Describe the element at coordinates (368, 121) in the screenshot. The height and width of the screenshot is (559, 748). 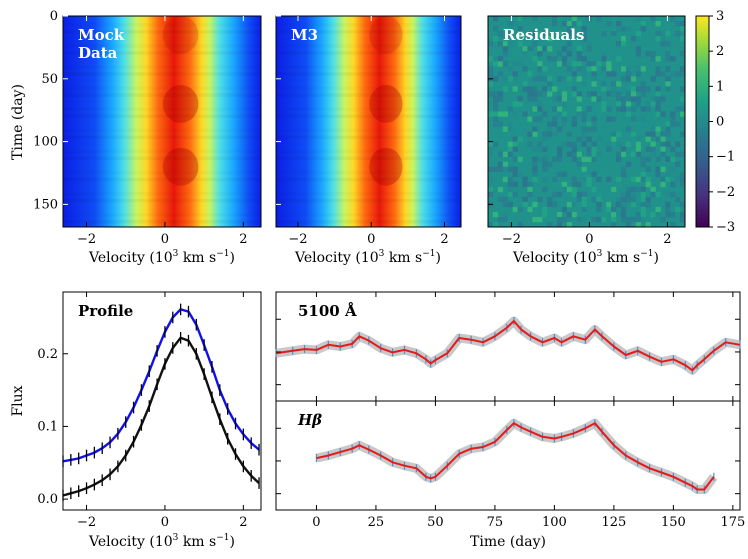
I see `heatmap-model-fill` at that location.